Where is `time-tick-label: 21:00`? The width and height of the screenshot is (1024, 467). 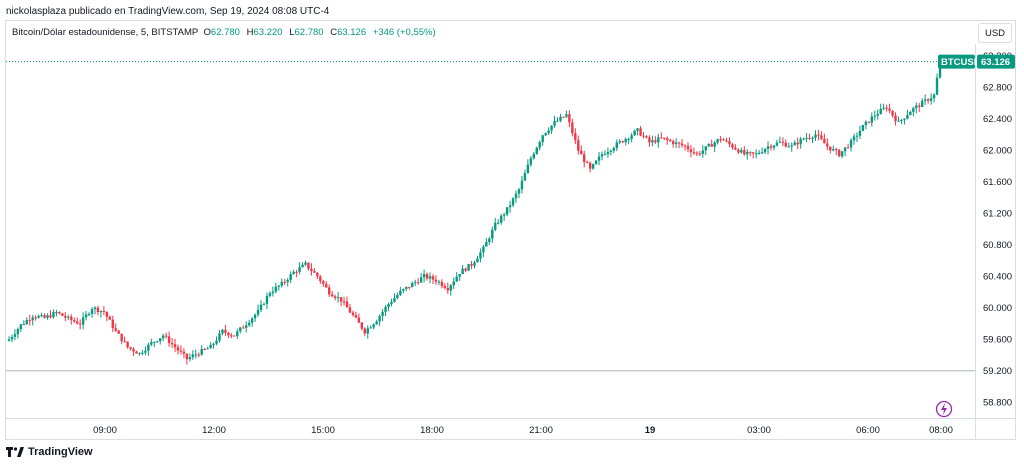 time-tick-label: 21:00 is located at coordinates (541, 430).